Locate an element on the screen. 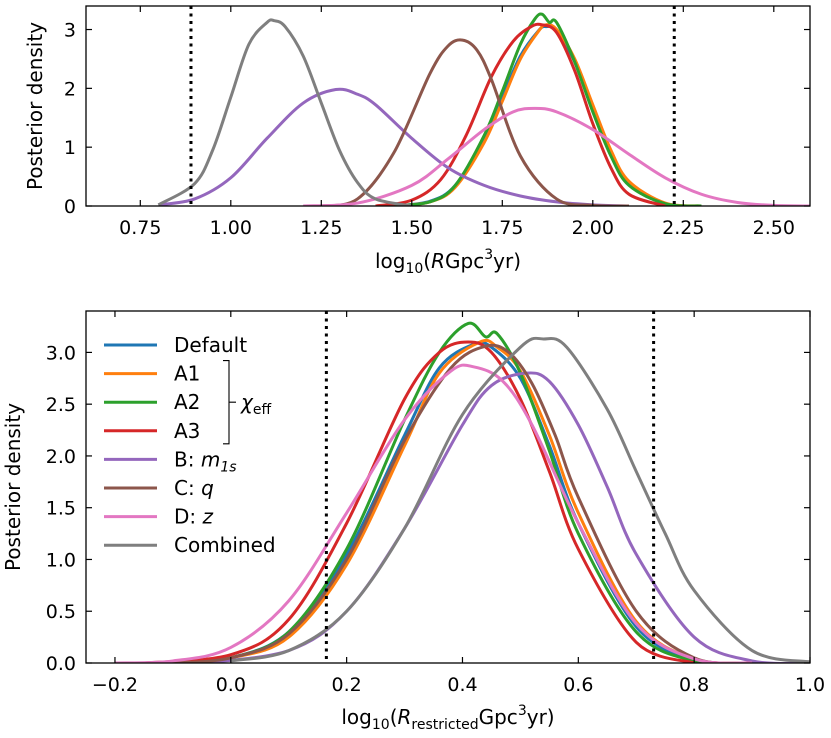 Image resolution: width=831 pixels, height=738 pixels. x-label-variable-subscript: restricted is located at coordinates (444, 725).